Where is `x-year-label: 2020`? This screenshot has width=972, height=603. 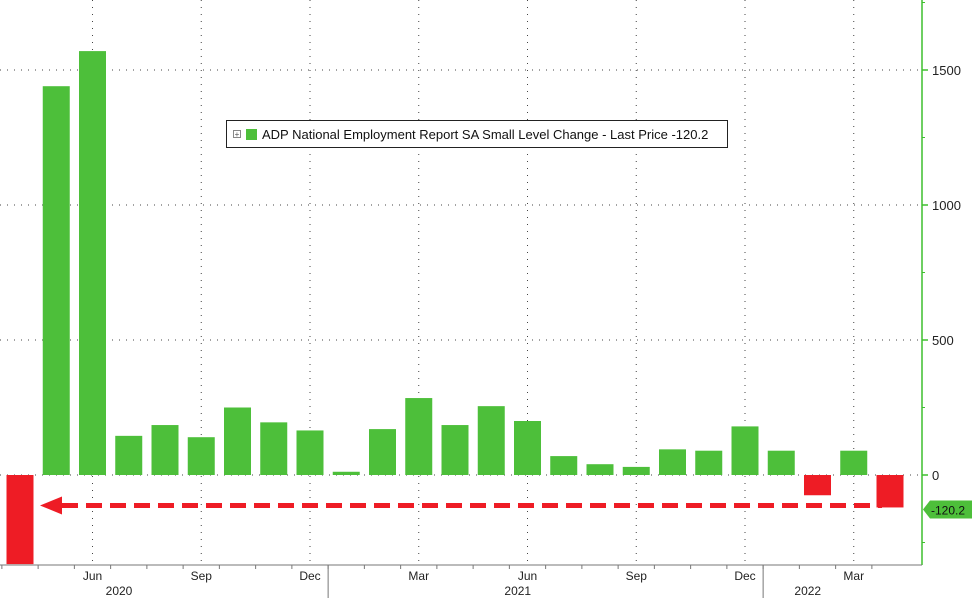 x-year-label: 2020 is located at coordinates (119, 591).